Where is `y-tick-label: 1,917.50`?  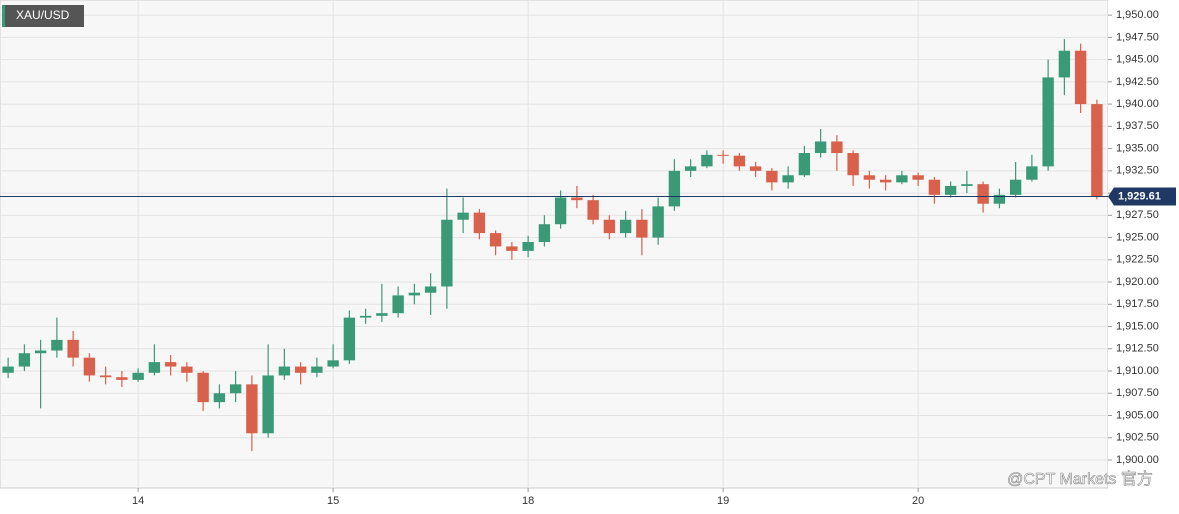 y-tick-label: 1,917.50 is located at coordinates (1137, 304).